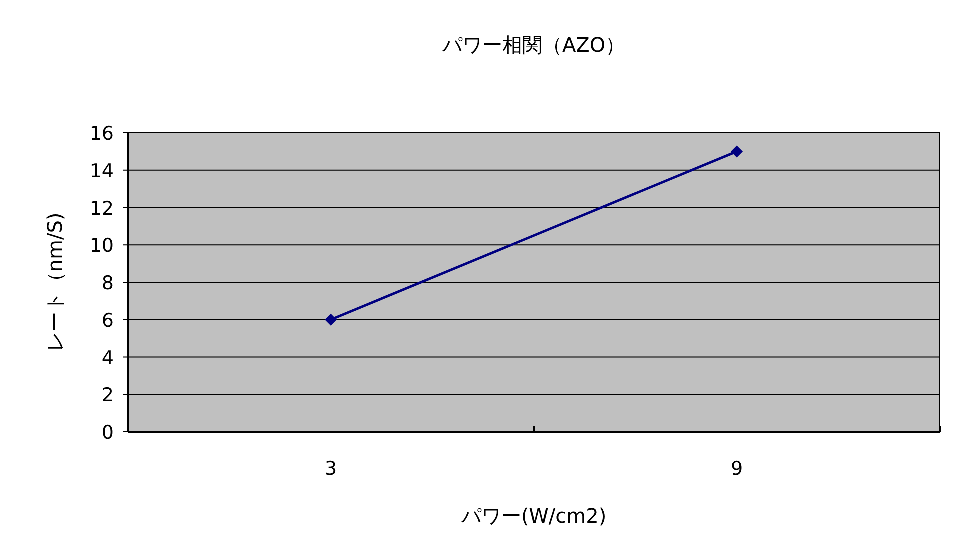 The height and width of the screenshot is (548, 954). What do you see at coordinates (737, 469) in the screenshot?
I see `x-tick-label: 9` at bounding box center [737, 469].